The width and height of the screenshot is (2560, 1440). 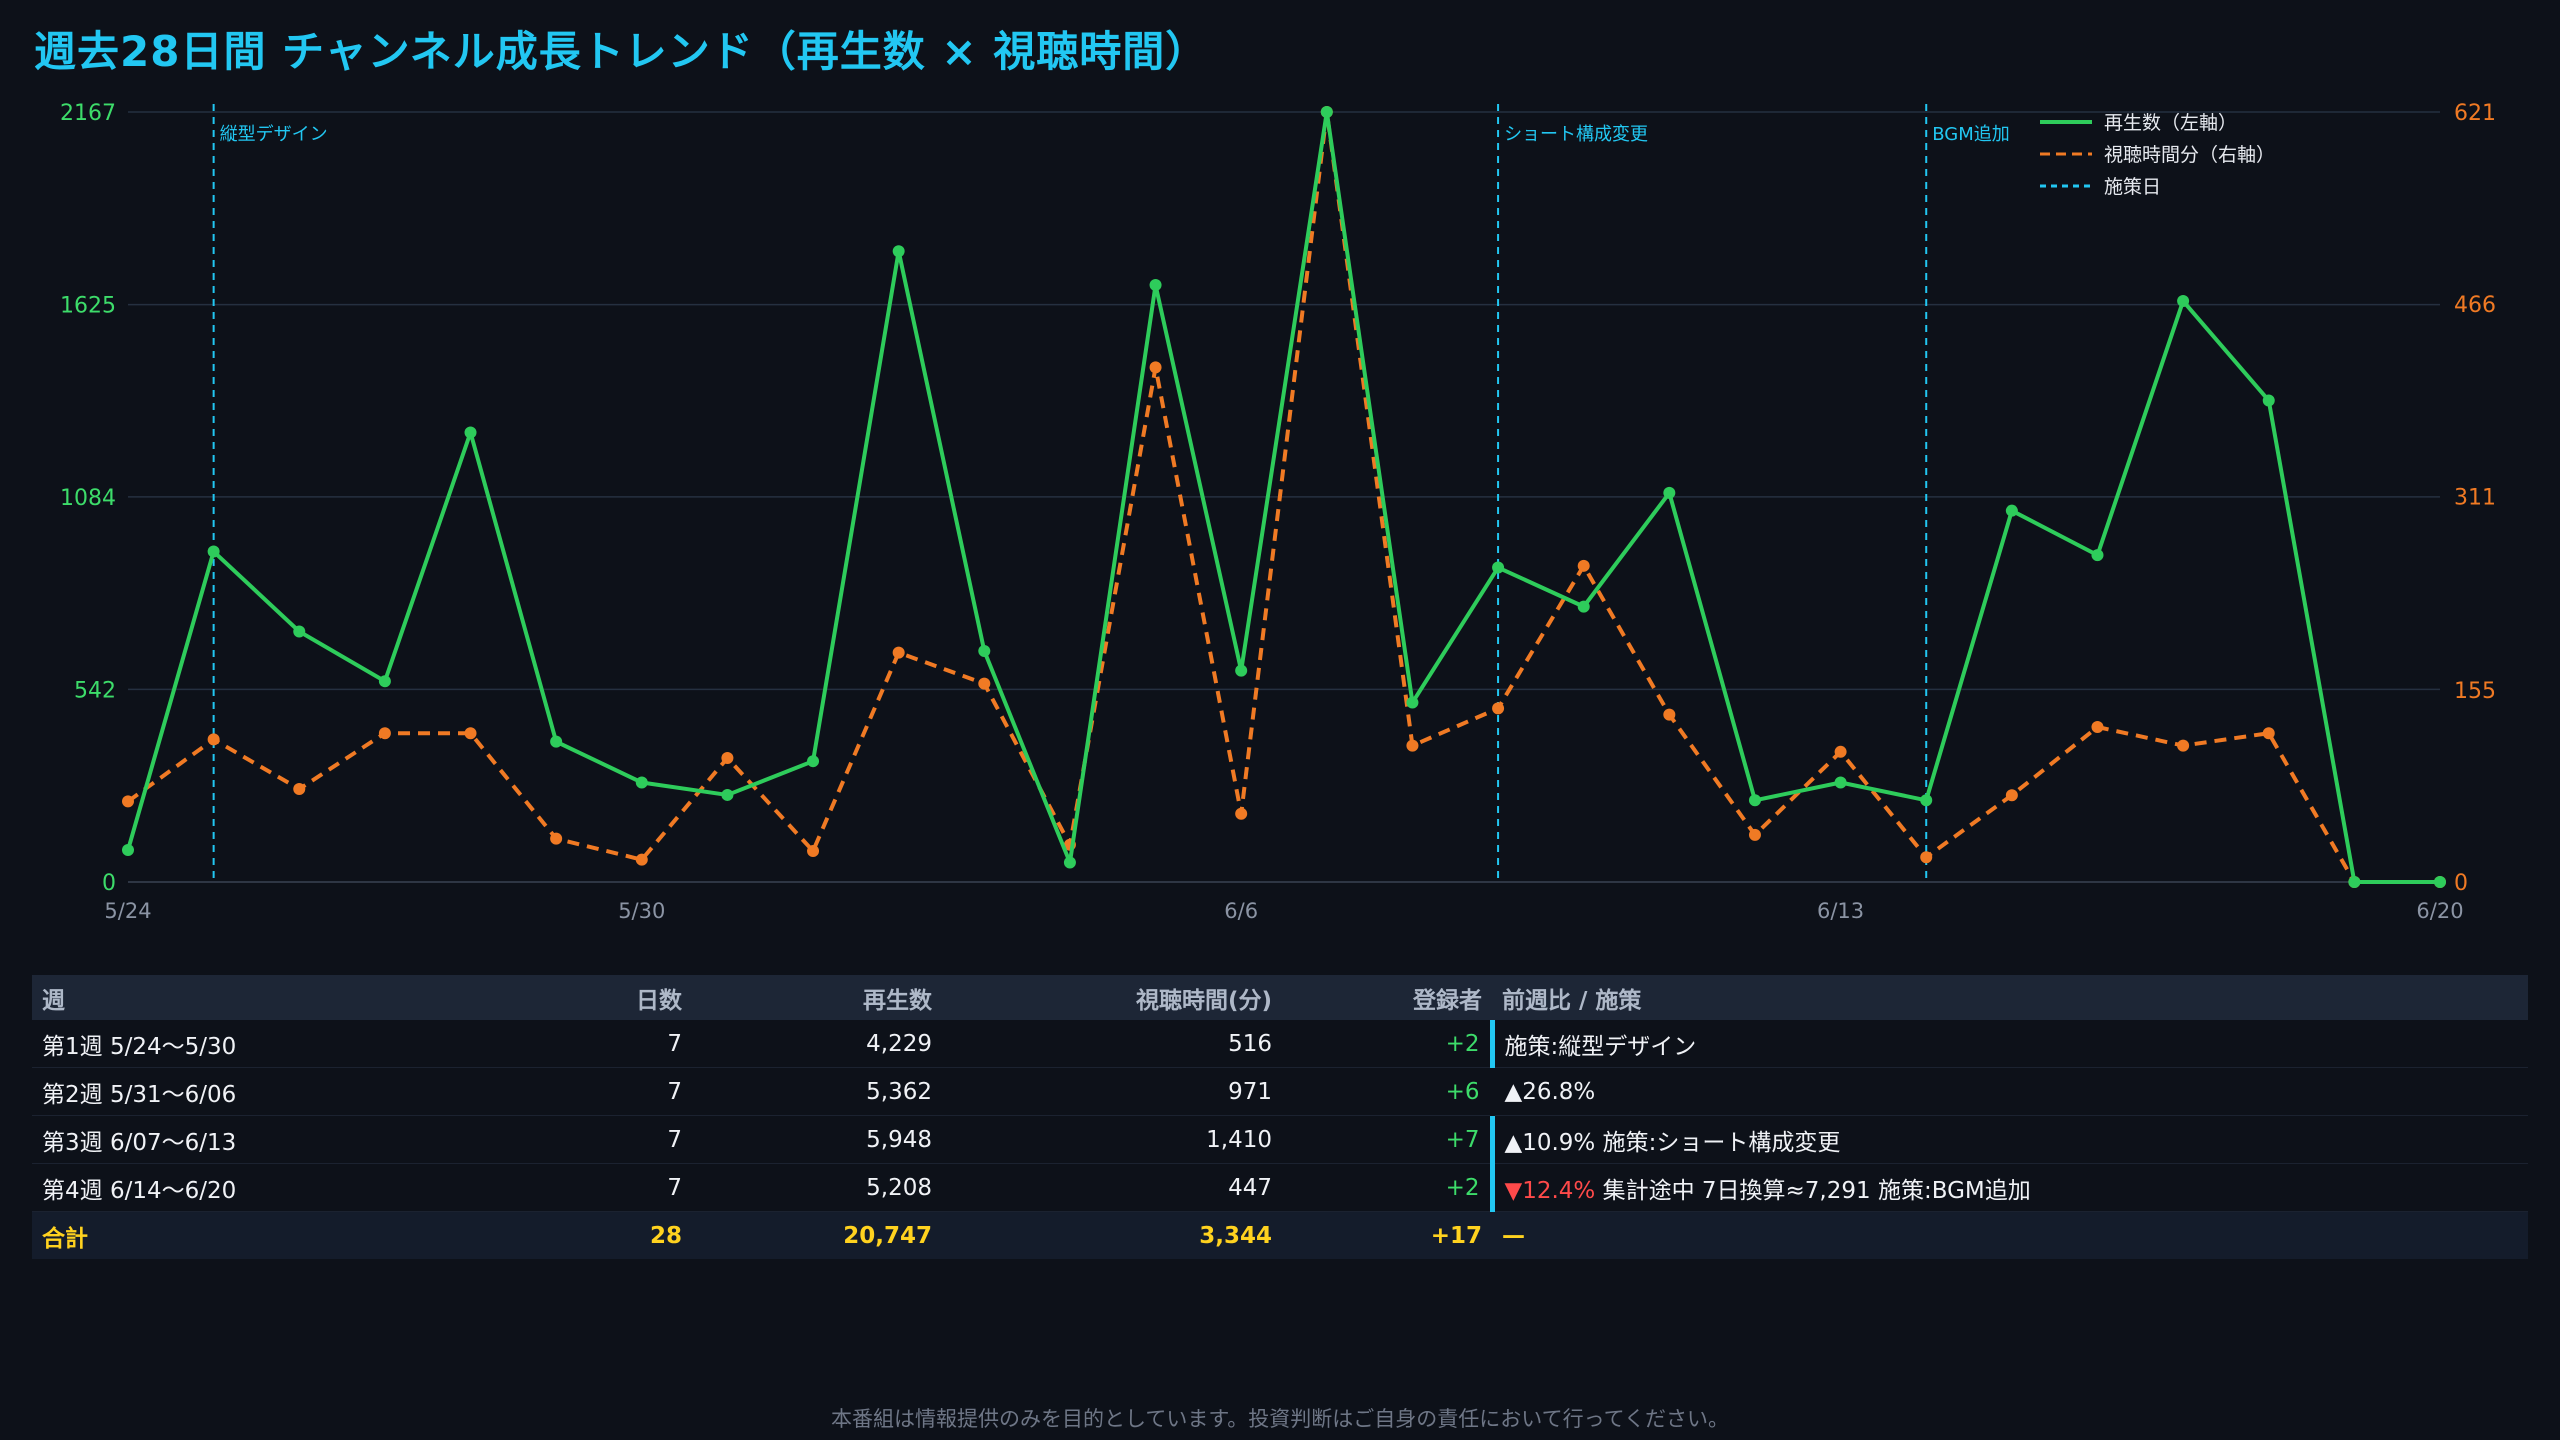 I want to click on cell-subs: +2, so click(x=1387, y=1044).